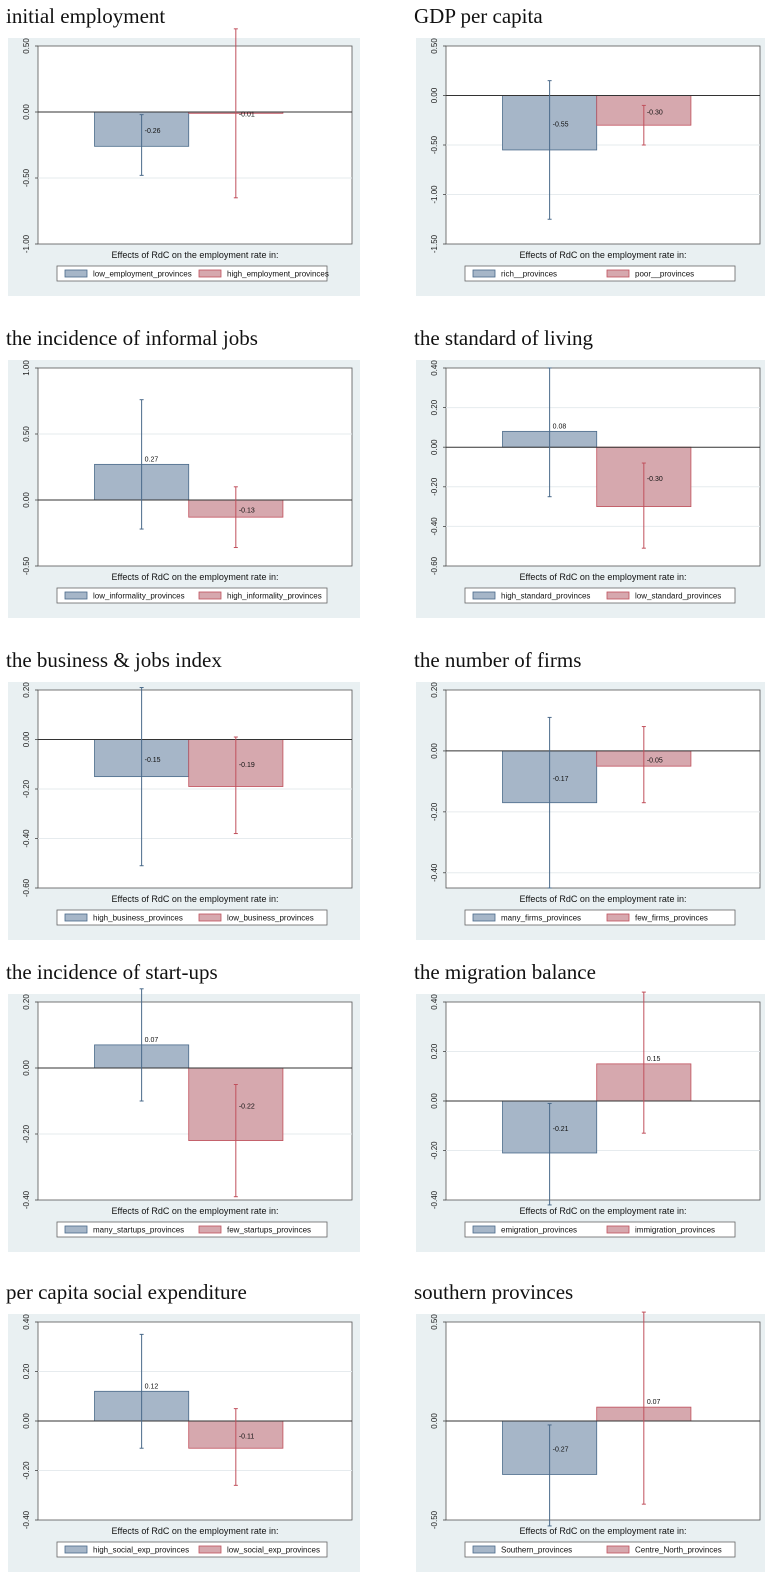  What do you see at coordinates (138, 918) in the screenshot?
I see `legend-label: high_business_provinces` at bounding box center [138, 918].